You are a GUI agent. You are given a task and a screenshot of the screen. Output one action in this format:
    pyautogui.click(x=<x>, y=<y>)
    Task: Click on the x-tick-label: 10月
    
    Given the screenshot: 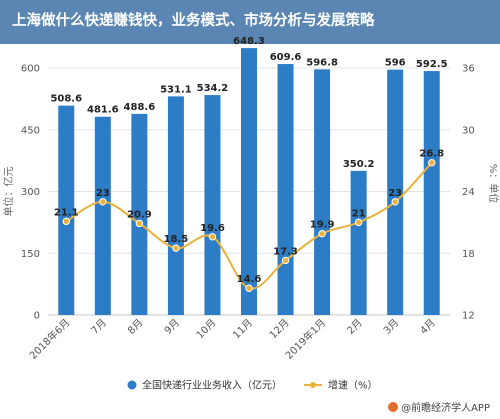 What is the action you would take?
    pyautogui.click(x=206, y=329)
    